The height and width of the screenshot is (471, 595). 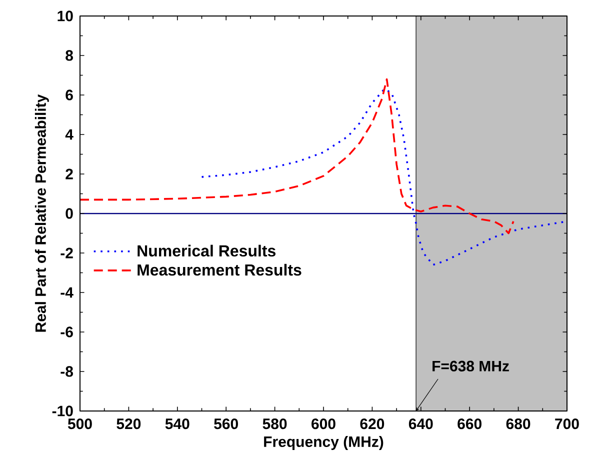 What do you see at coordinates (69, 213) in the screenshot?
I see `y-tick-label: 0` at bounding box center [69, 213].